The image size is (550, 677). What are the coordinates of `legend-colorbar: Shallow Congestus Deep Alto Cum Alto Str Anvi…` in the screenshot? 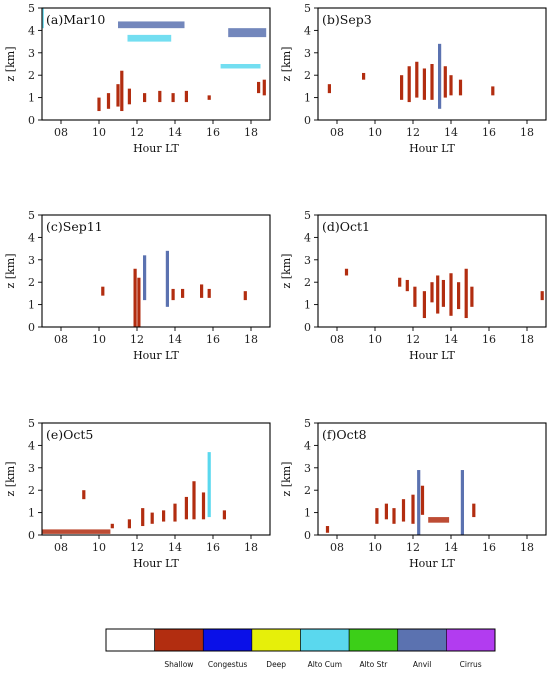 It's located at (300, 648).